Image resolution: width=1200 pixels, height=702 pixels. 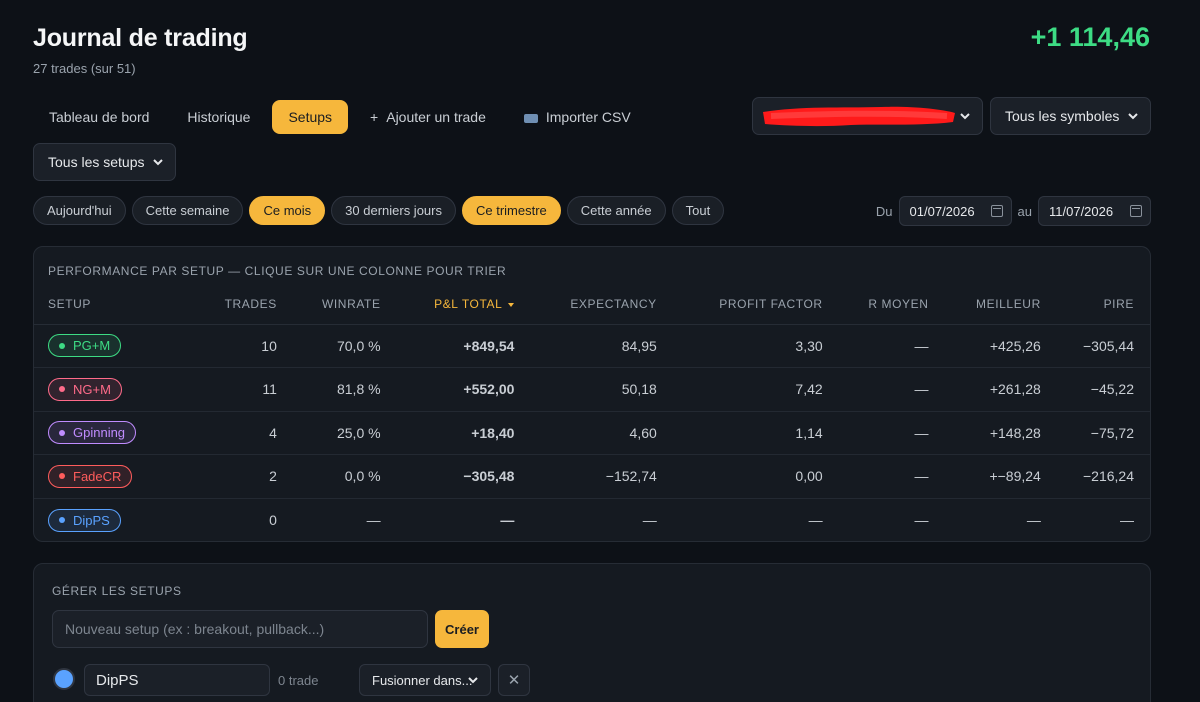 I want to click on total-pnl: +1 114,46, so click(x=1090, y=37).